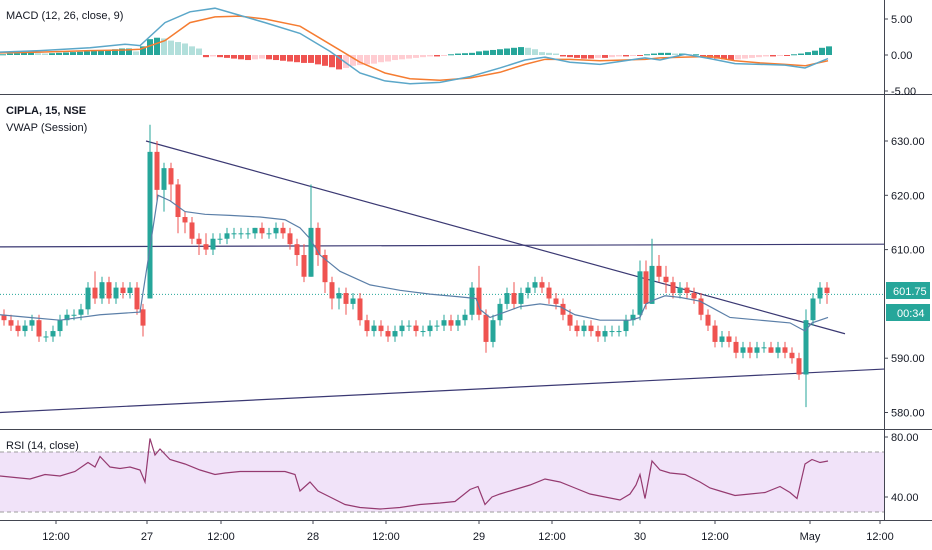 The image size is (932, 550). Describe the element at coordinates (903, 92) in the screenshot. I see `macd-y-tick: -5.00` at that location.